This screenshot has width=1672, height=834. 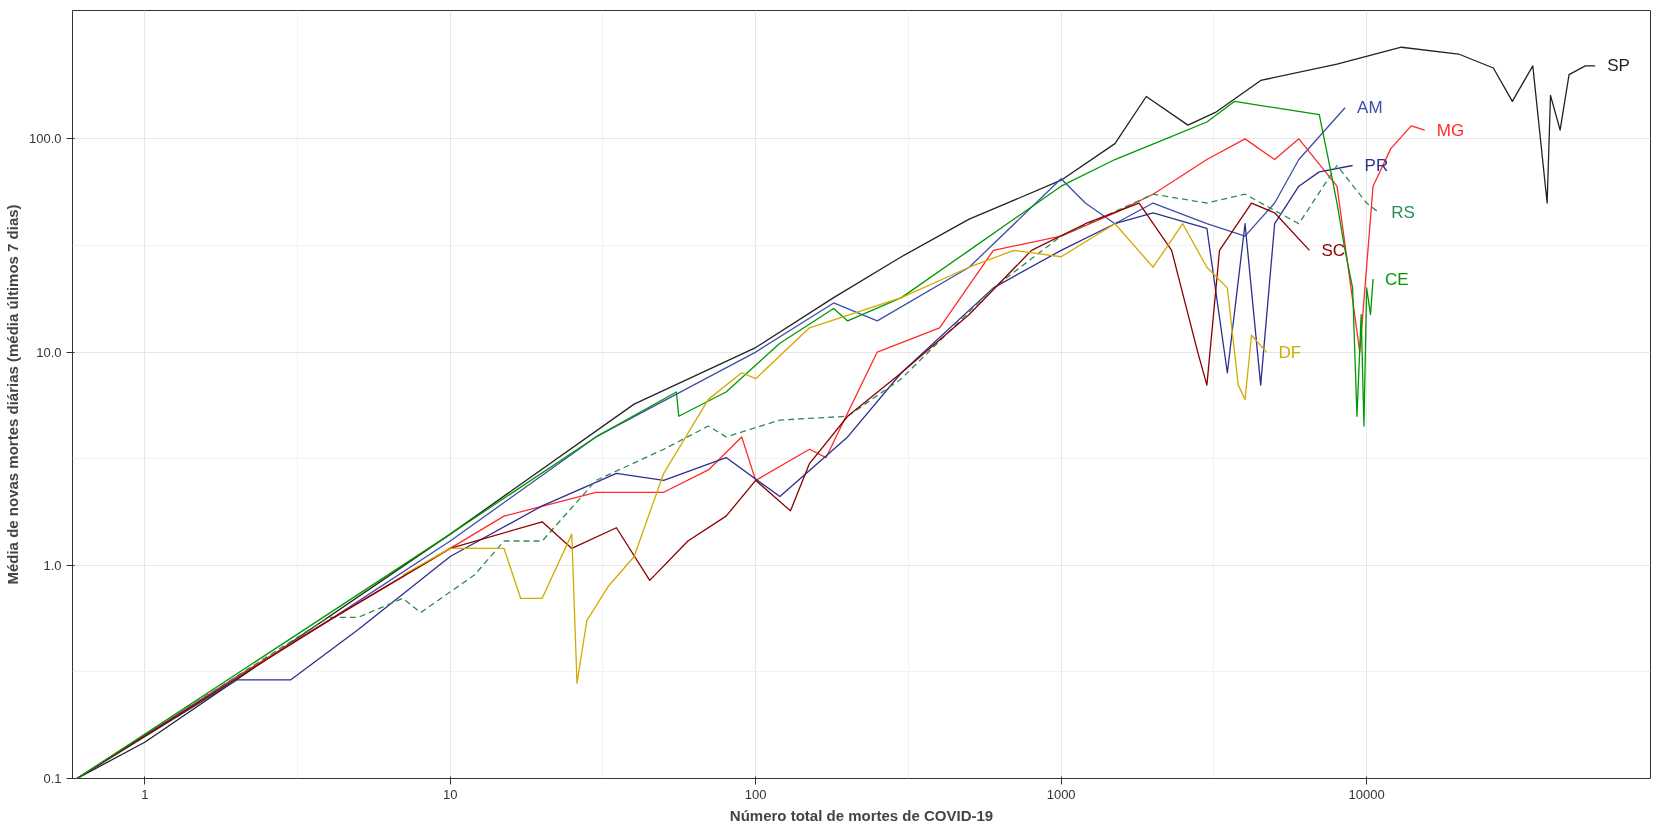 I want to click on series-label: SP, so click(x=1618, y=66).